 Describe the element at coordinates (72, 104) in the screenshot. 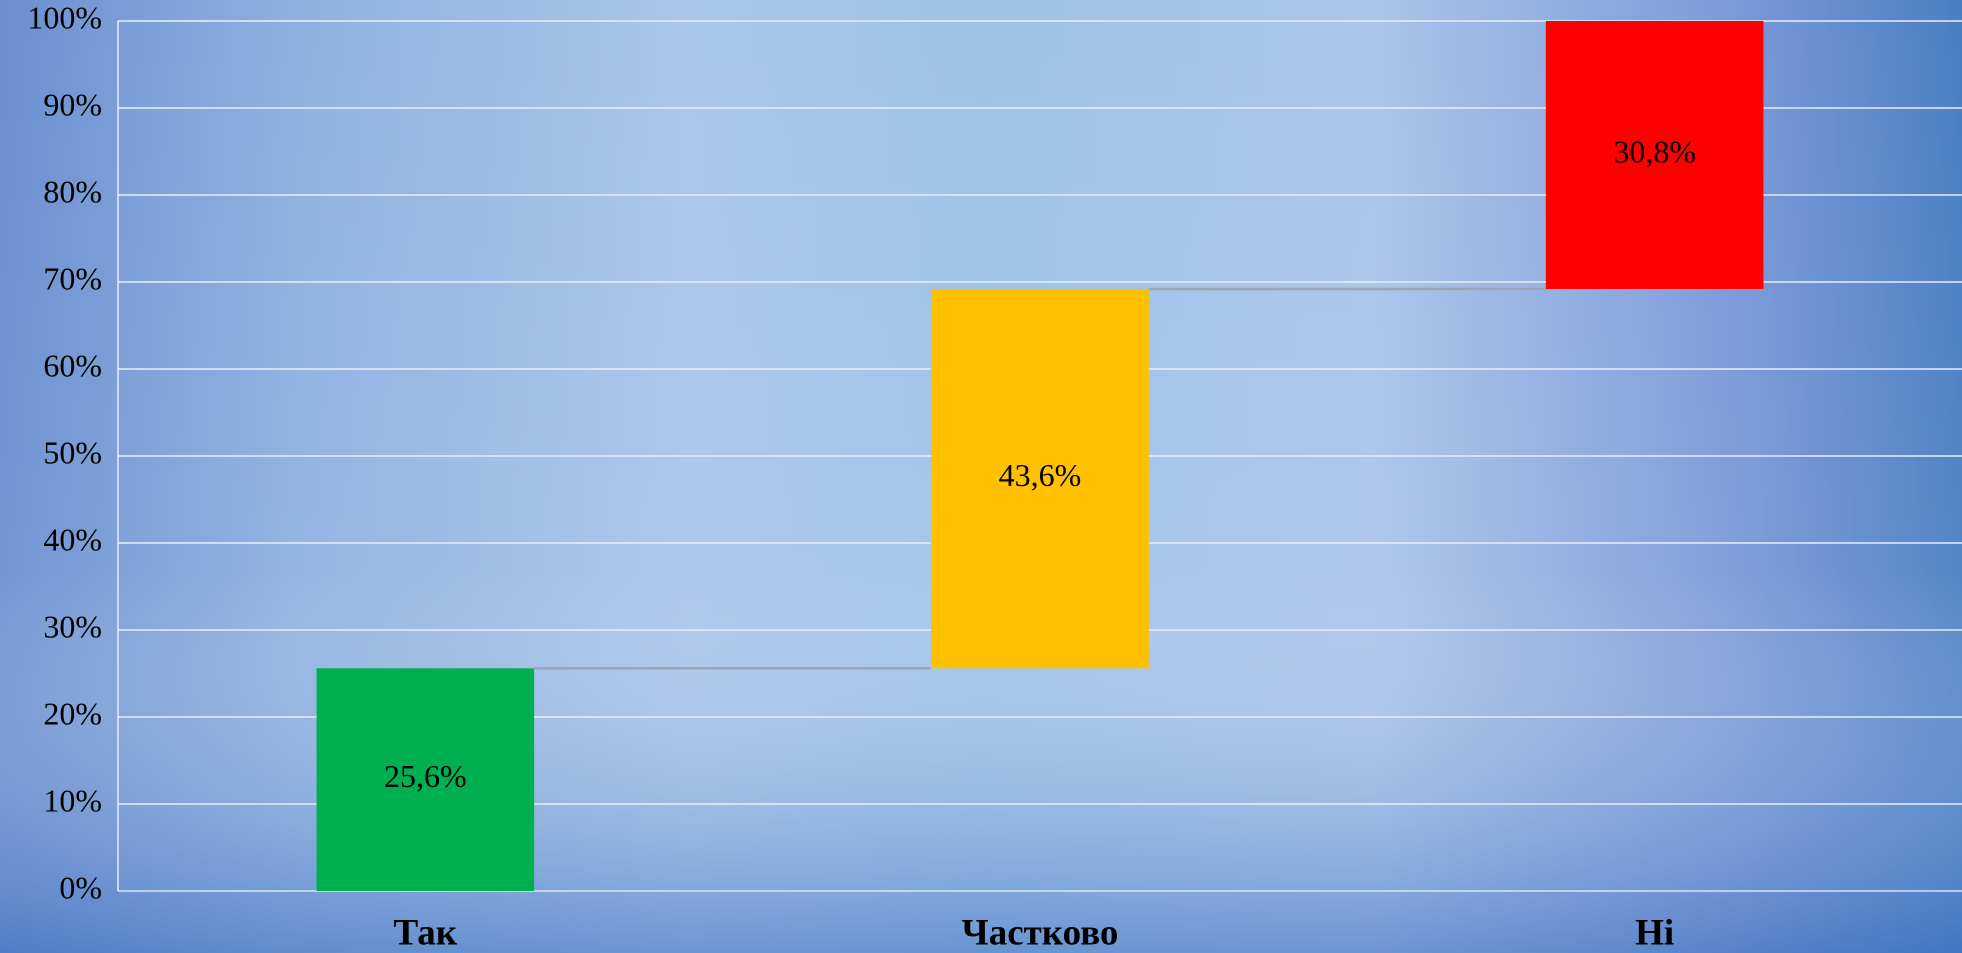

I see `y-tick-label: 90%` at that location.